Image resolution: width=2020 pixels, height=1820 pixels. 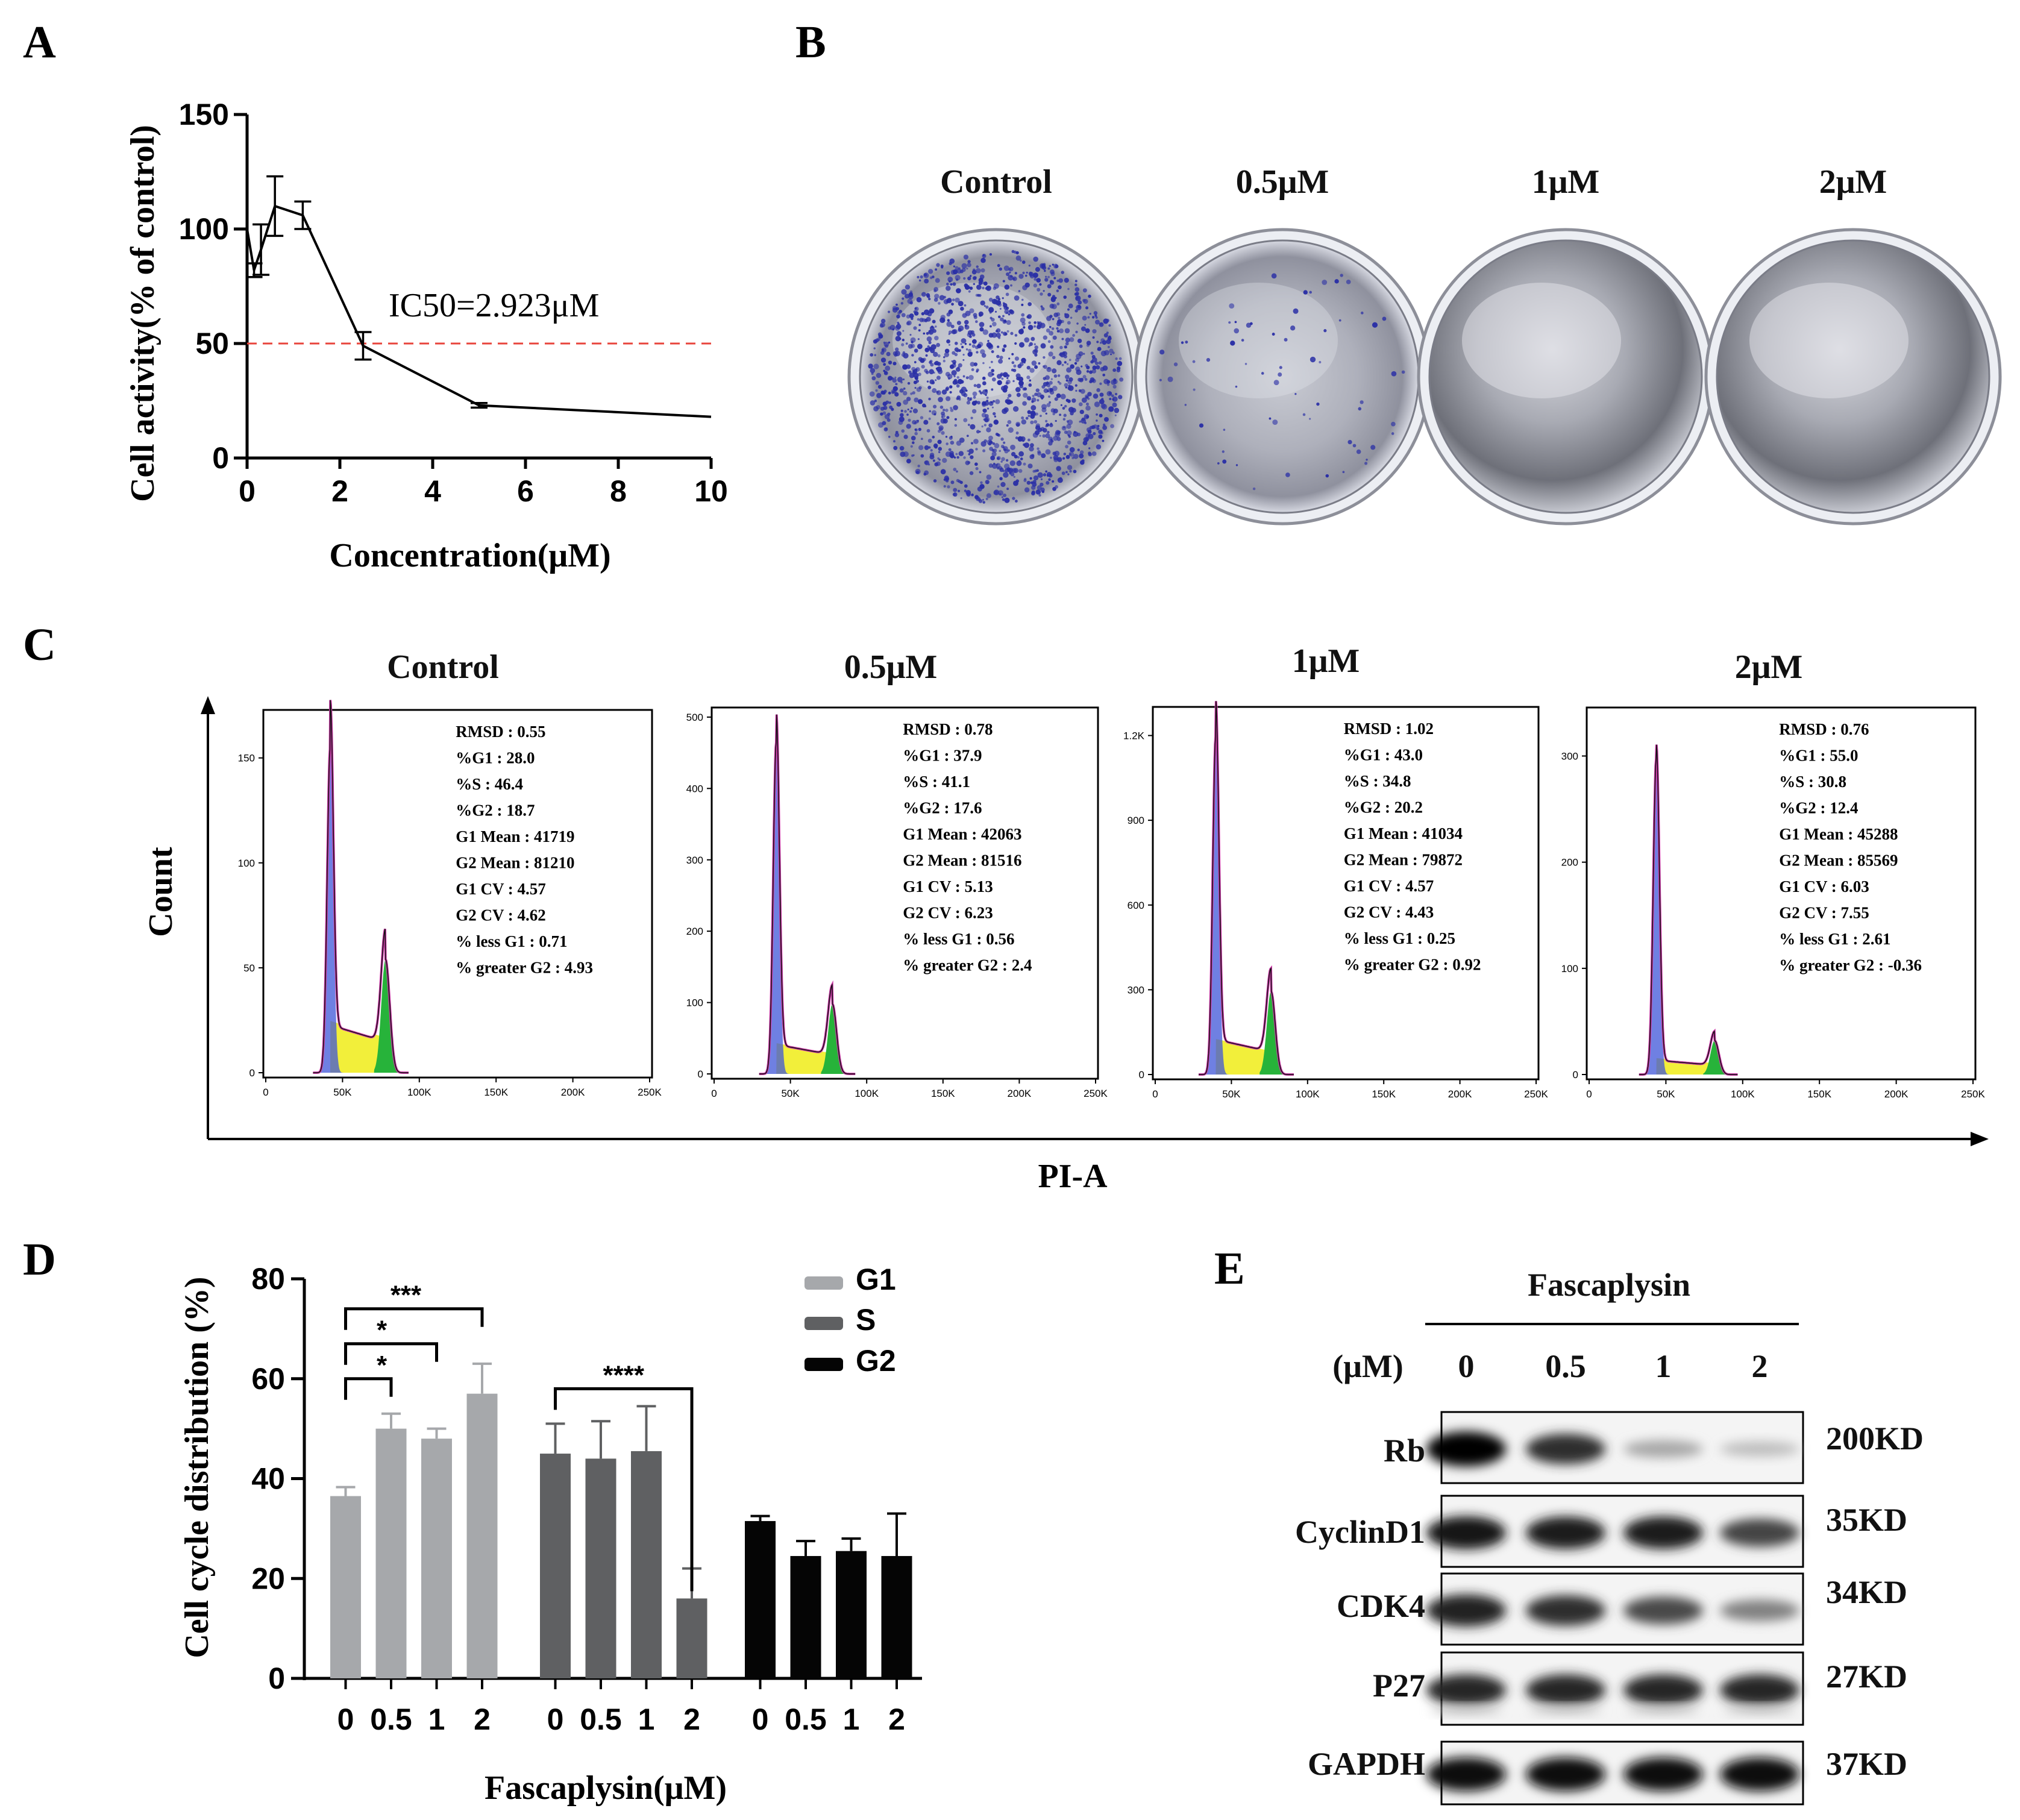 What do you see at coordinates (573, 1092) in the screenshot?
I see `histogram-xtick-label: 200K` at bounding box center [573, 1092].